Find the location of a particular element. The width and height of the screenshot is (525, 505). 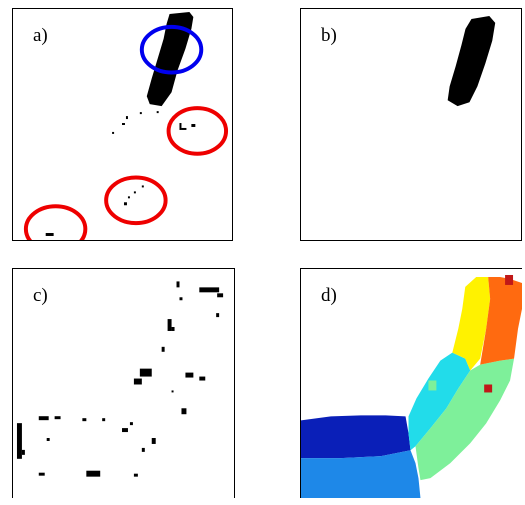

segment-dark-blue is located at coordinates (356, 437).